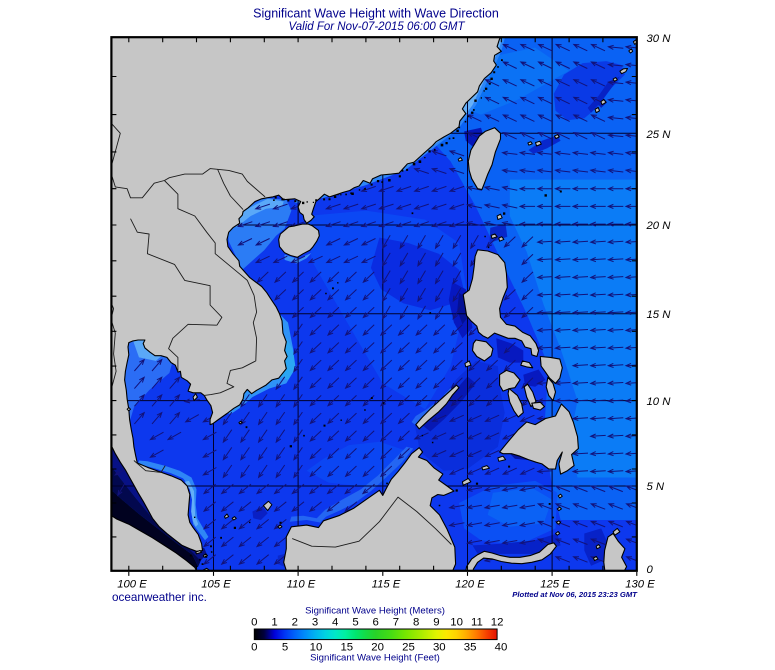 The height and width of the screenshot is (670, 775). I want to click on svg-text: 15, so click(346, 648).